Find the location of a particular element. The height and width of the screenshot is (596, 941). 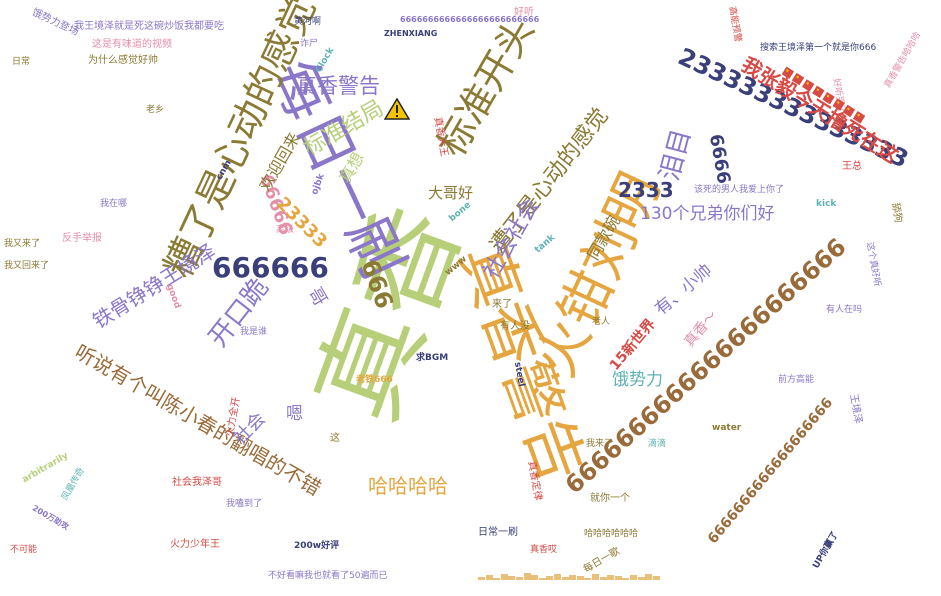

word: 这是有味道的视频 is located at coordinates (132, 44).